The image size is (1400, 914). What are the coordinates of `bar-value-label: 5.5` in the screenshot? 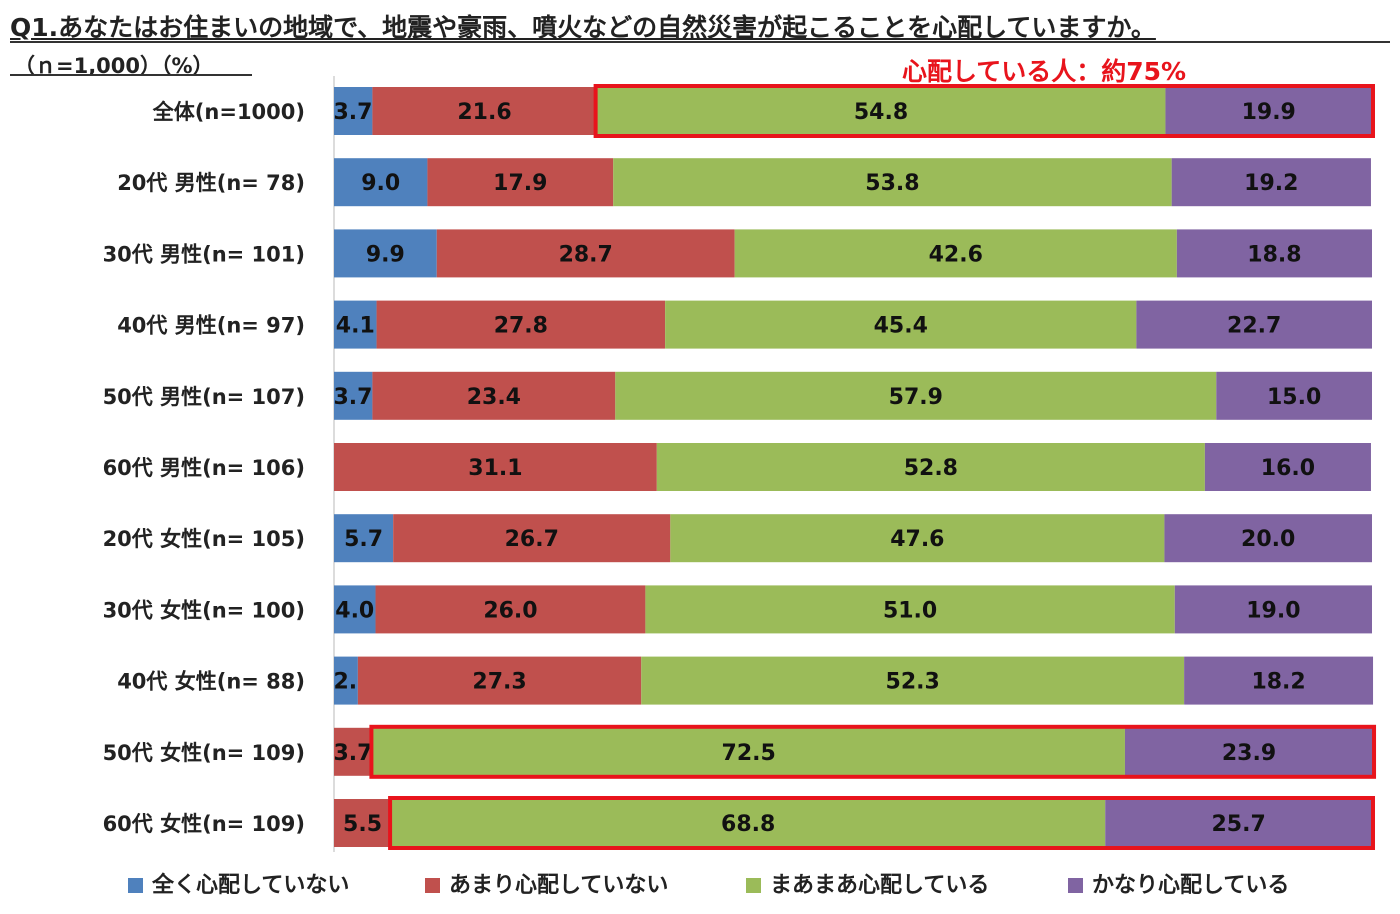 It's located at (362, 824).